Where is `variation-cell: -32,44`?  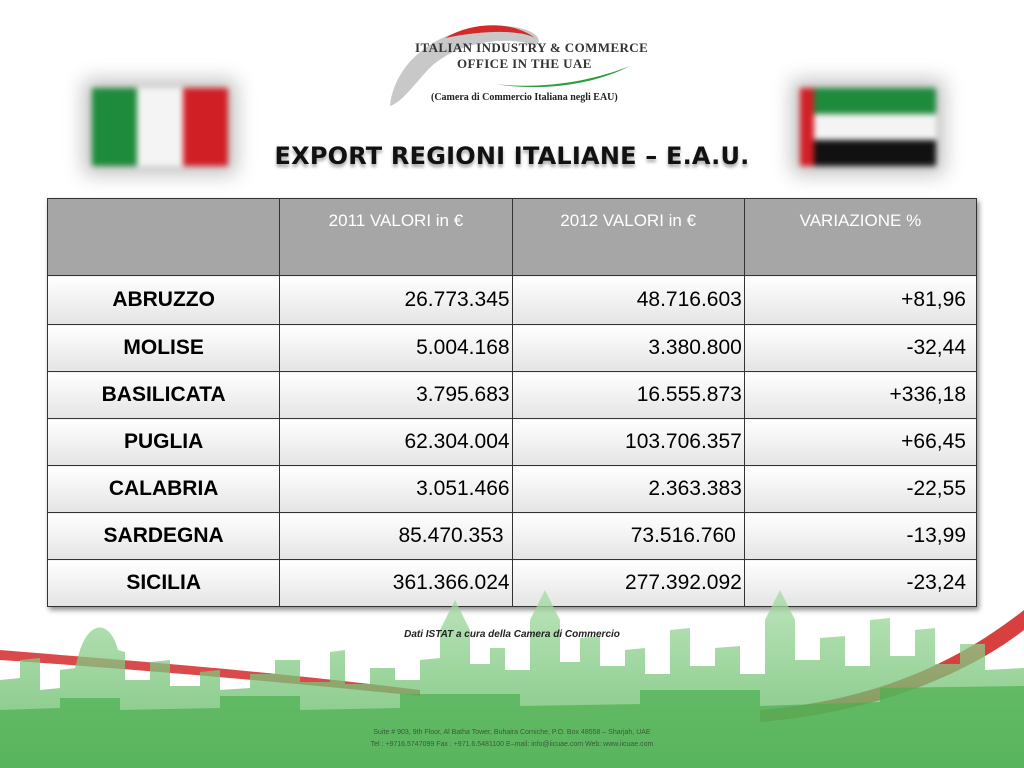 variation-cell: -32,44 is located at coordinates (860, 348).